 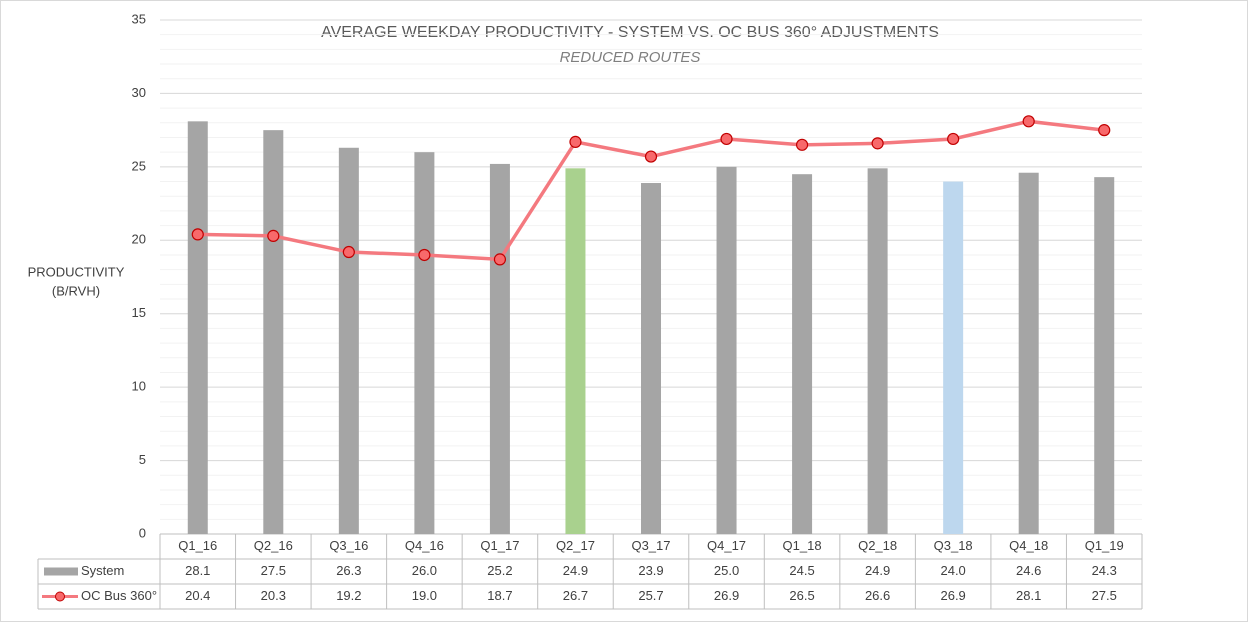 I want to click on table-value: 24.5, so click(x=801, y=570).